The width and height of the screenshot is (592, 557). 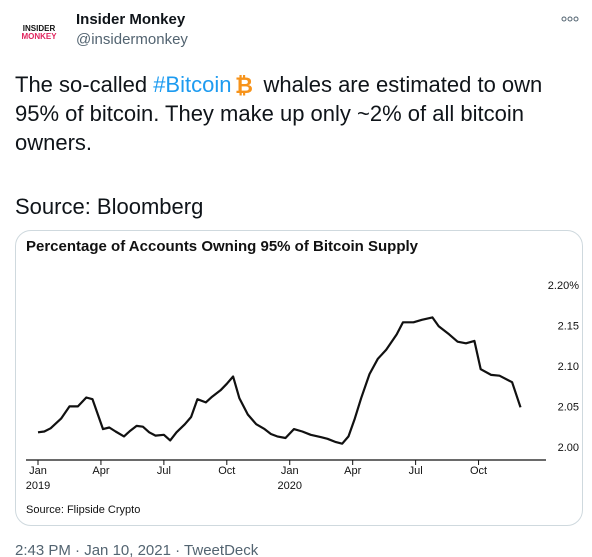 I want to click on tweet-timestamp: 2:43 PM · Jan 10, 2021 · TweetDeck, so click(x=136, y=549).